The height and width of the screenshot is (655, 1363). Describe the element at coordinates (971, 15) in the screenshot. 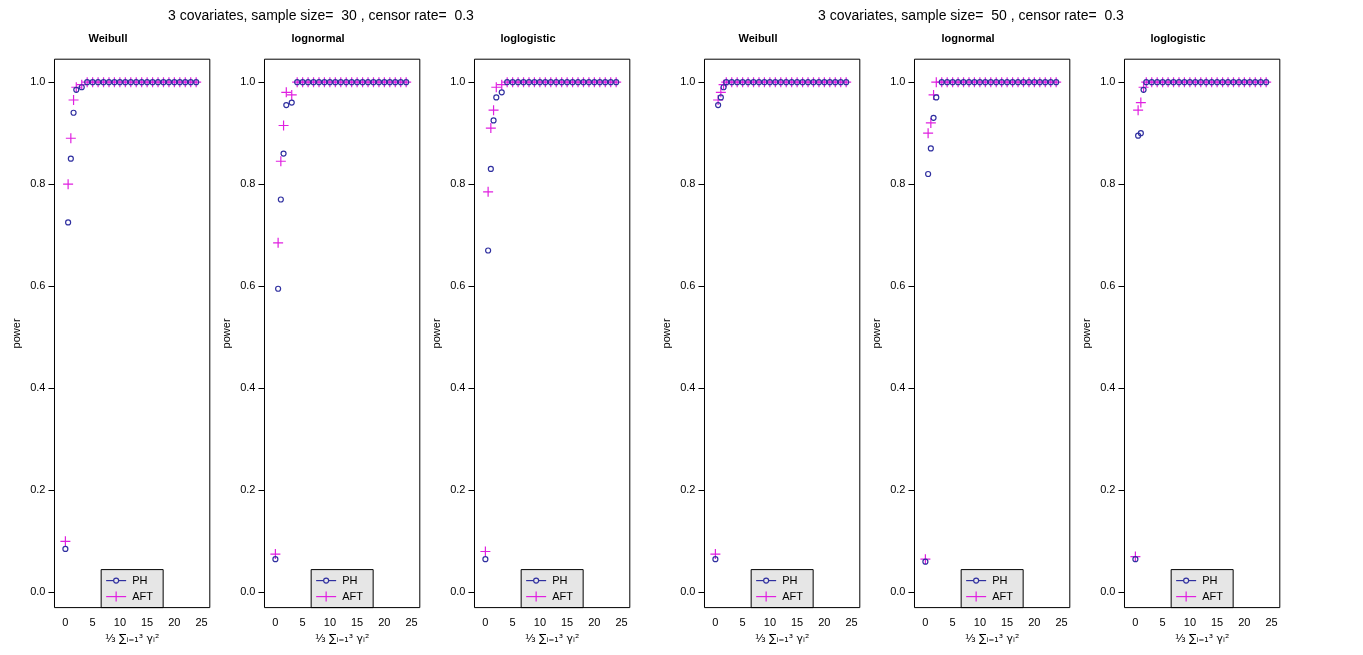

I see `text: 3 covariates, sample size= 50 , censor rate= 0.3` at that location.